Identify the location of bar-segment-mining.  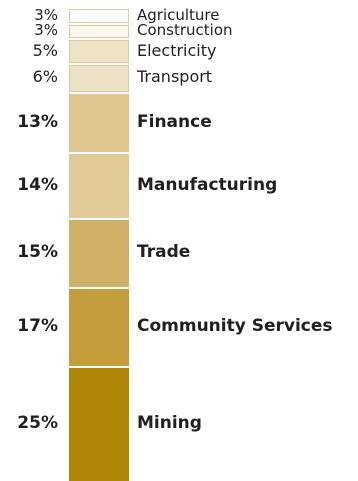
(99, 424).